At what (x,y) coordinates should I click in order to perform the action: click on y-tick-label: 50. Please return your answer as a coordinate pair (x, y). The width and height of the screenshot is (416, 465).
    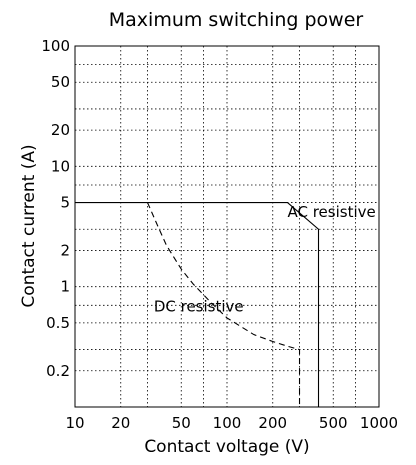
    Looking at the image, I should click on (60, 82).